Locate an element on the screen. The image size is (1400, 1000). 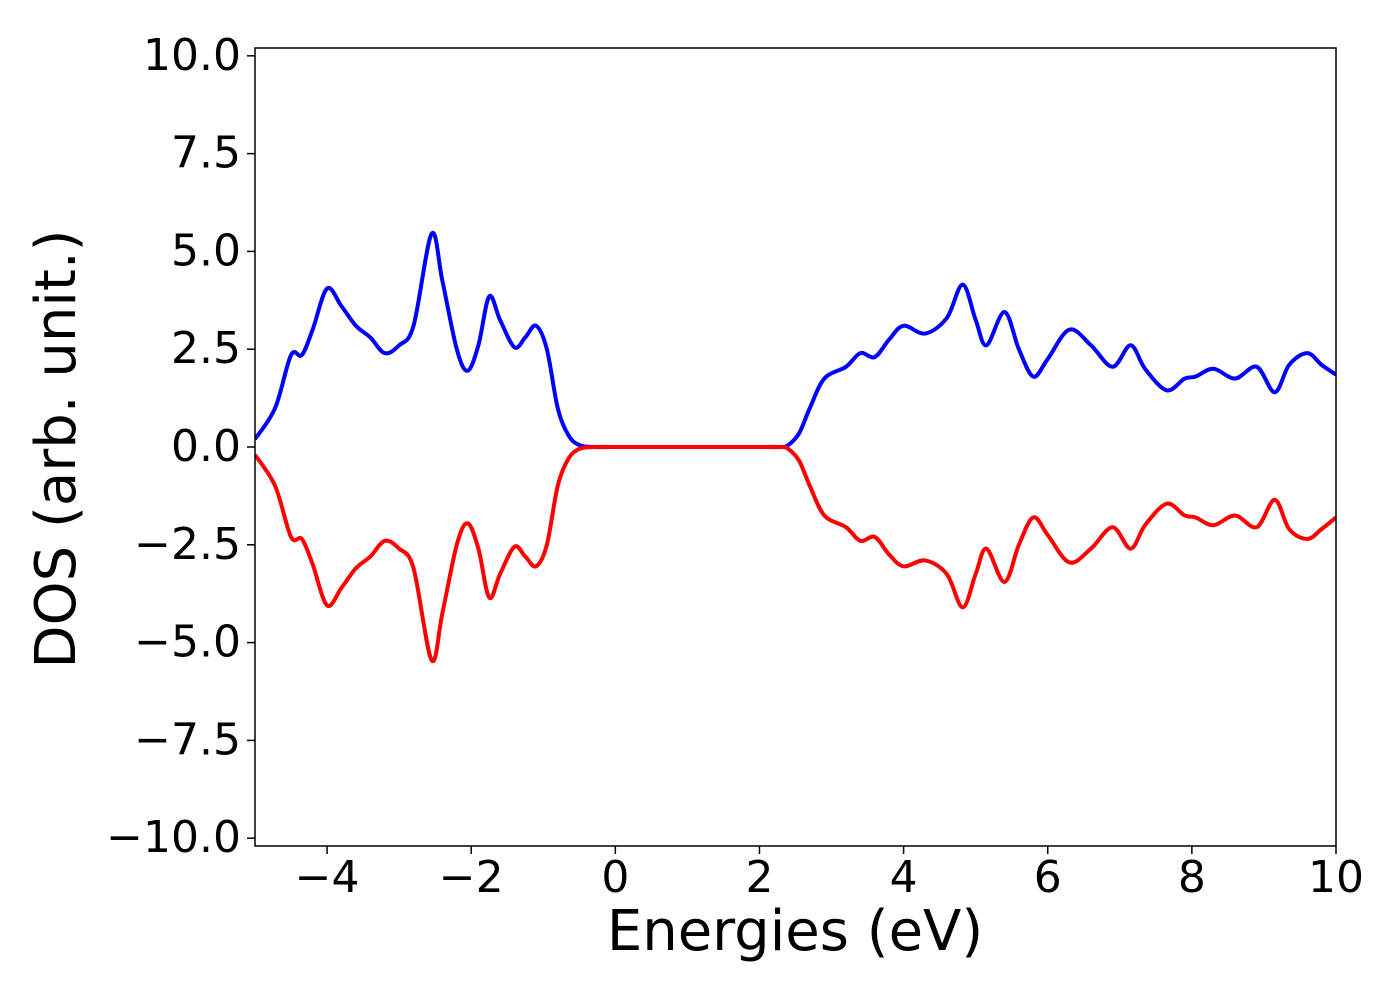
x-tick-label: 10 is located at coordinates (1336, 877).